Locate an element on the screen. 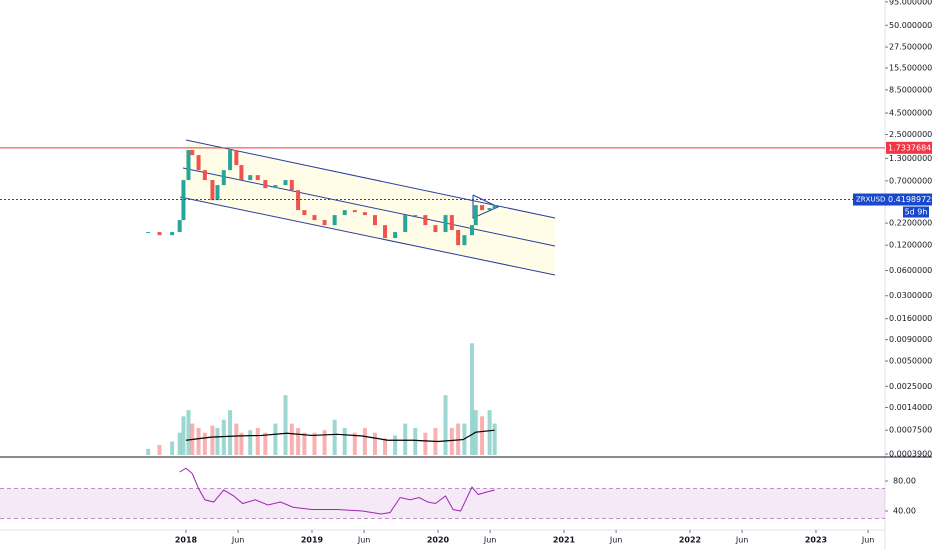 The image size is (932, 550). channel-middle is located at coordinates (369, 207).